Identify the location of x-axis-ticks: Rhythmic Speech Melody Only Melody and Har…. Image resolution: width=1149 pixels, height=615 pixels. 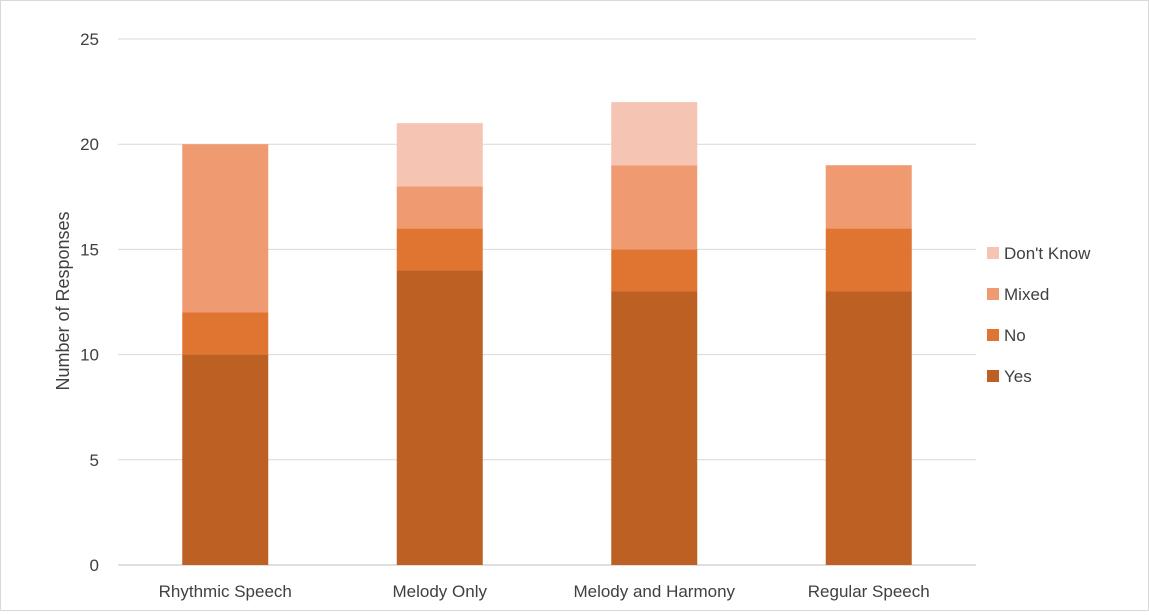
(544, 591).